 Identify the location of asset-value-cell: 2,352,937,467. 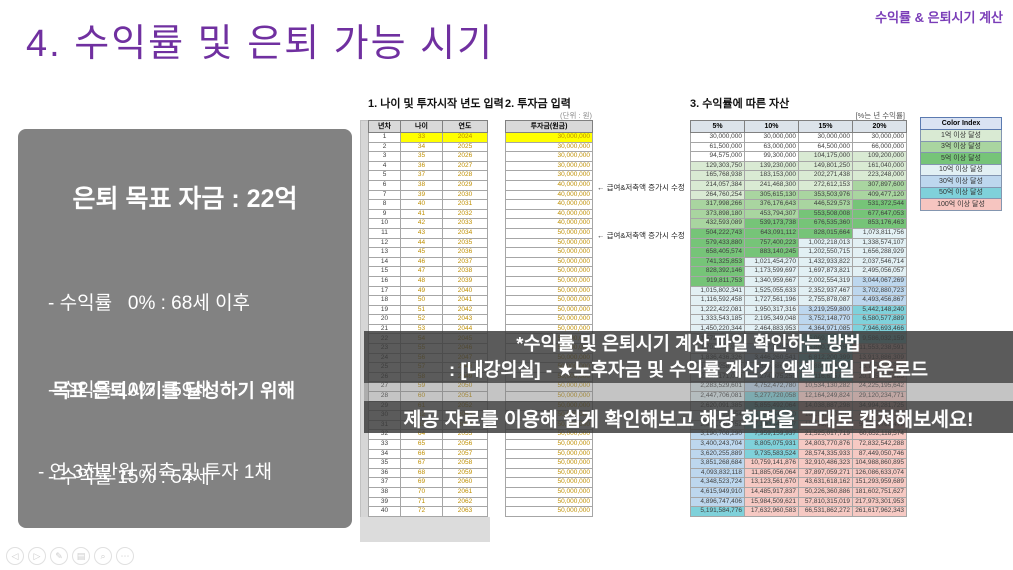
(825, 291).